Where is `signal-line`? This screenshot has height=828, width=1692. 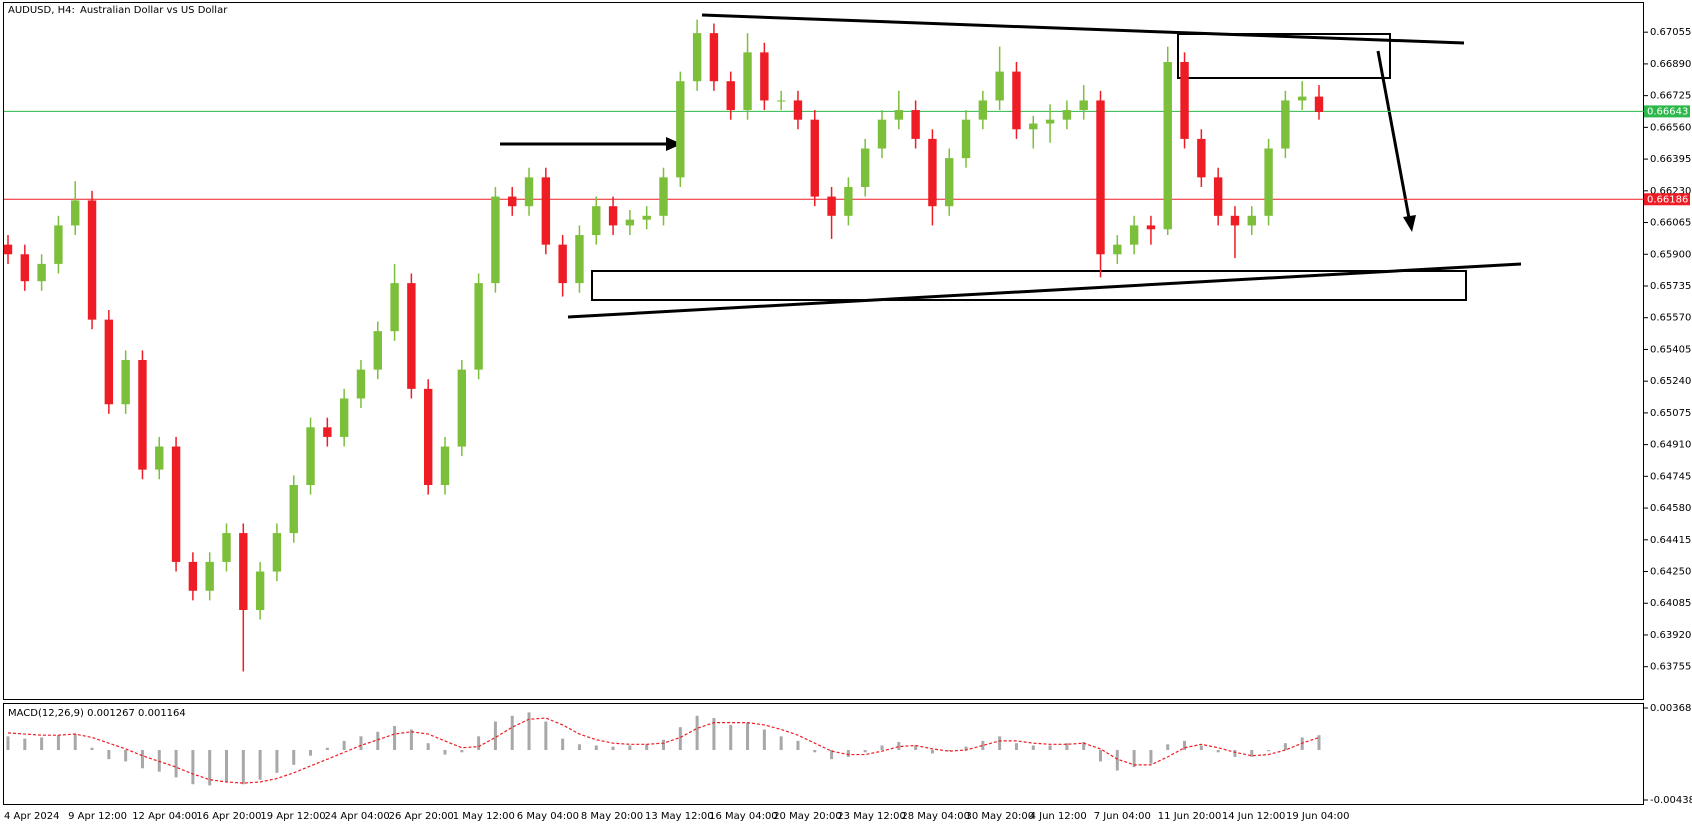
signal-line is located at coordinates (663, 750).